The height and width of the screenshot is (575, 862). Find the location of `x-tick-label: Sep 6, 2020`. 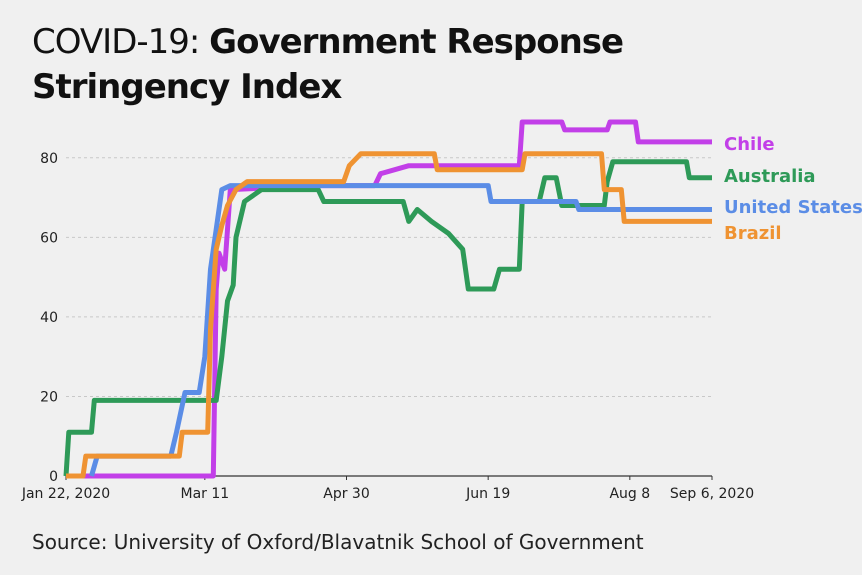

x-tick-label: Sep 6, 2020 is located at coordinates (712, 494).